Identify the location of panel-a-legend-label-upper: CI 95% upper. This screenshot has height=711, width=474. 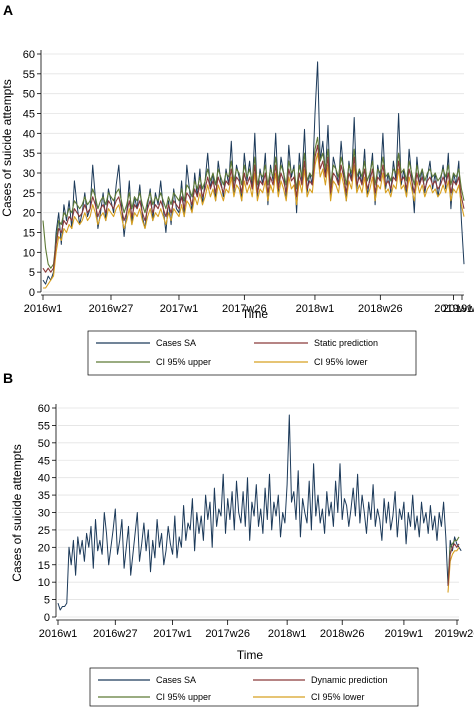
(183, 362).